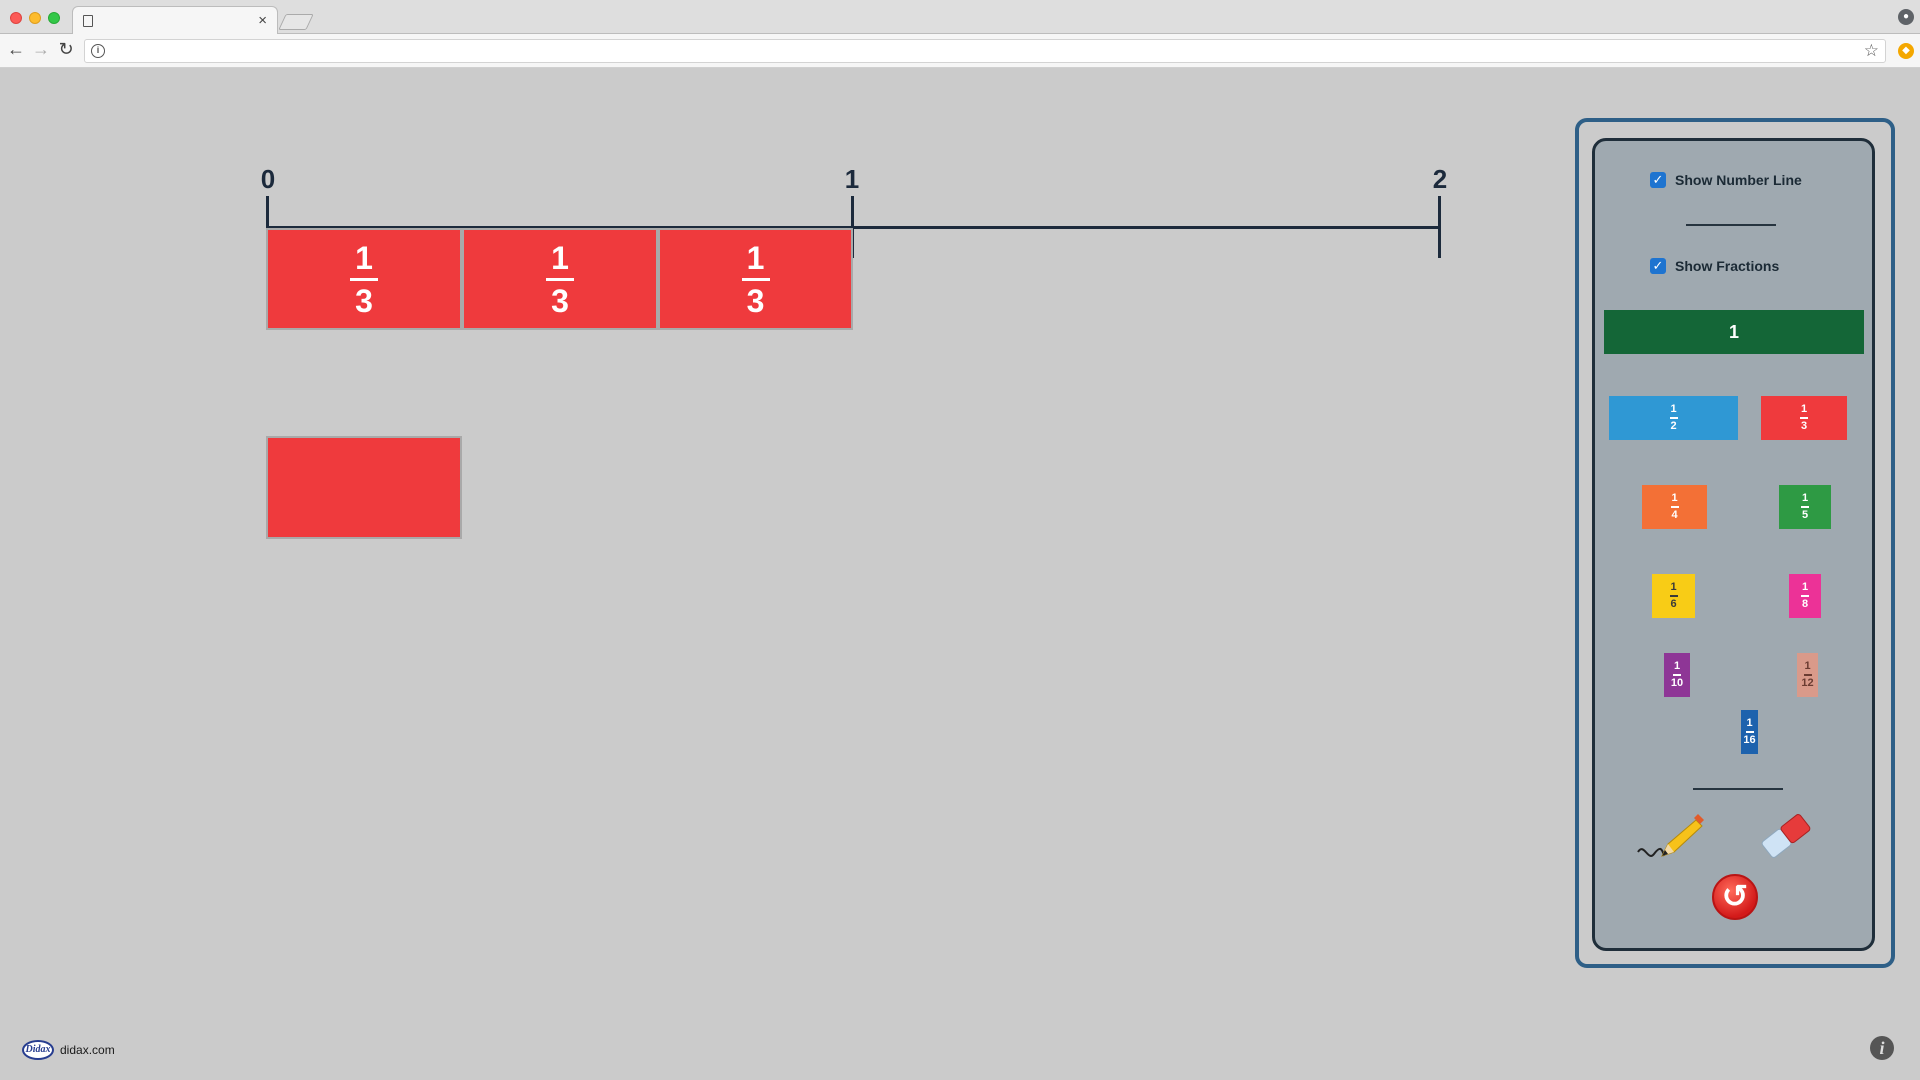  I want to click on star-icon: ☆, so click(1871, 50).